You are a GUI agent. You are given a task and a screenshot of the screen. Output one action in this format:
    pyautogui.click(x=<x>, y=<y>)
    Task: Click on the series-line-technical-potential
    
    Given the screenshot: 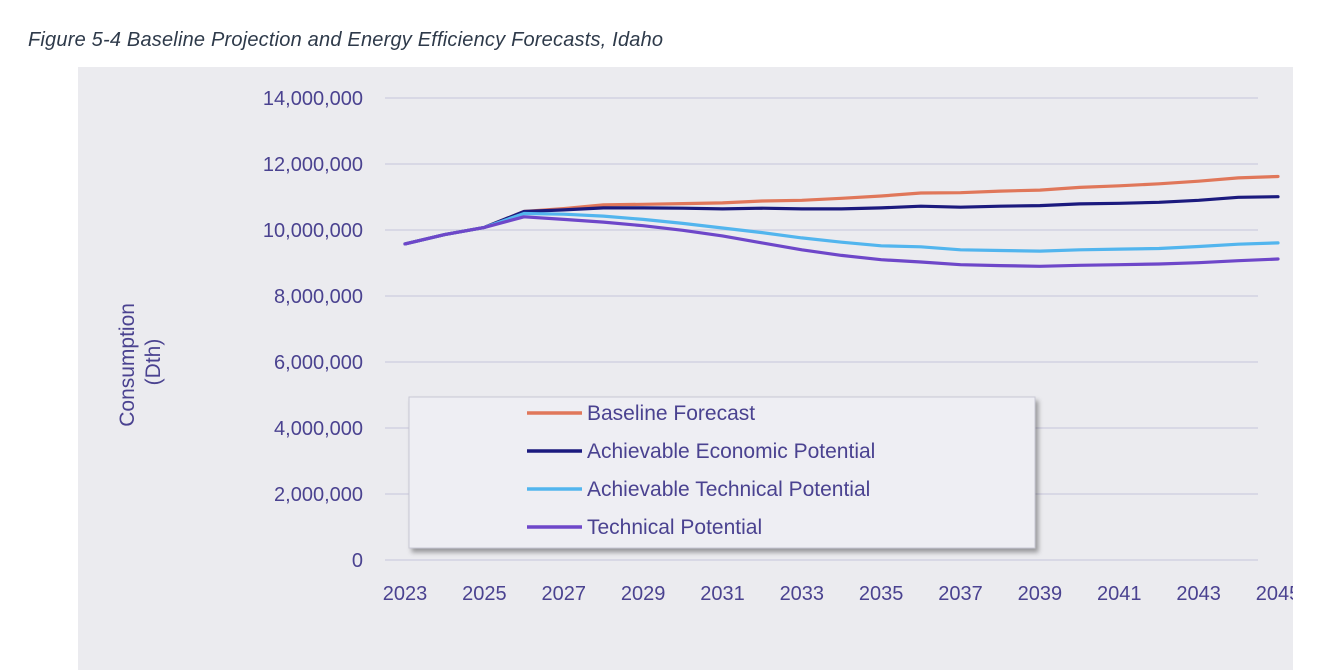 What is the action you would take?
    pyautogui.click(x=841, y=241)
    